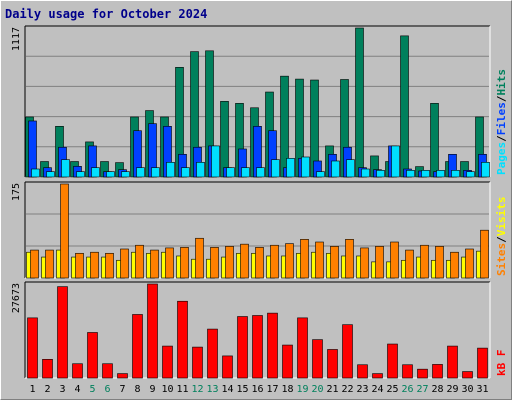 This screenshot has height=400, width=512. I want to click on x-tick-label: 6, so click(107, 389).